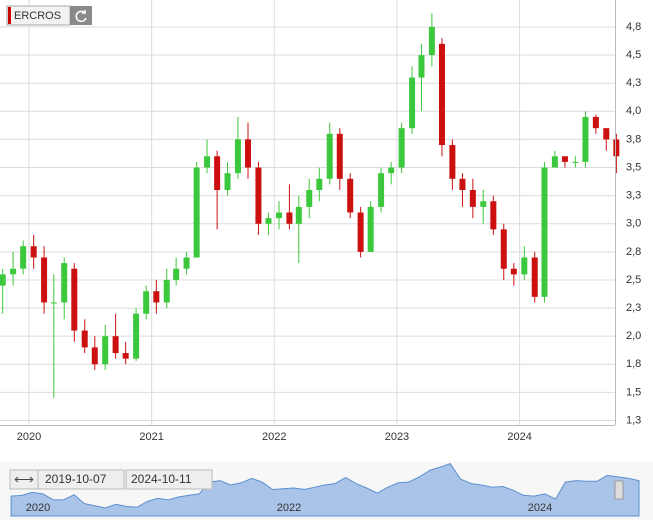 Image resolution: width=653 pixels, height=520 pixels. What do you see at coordinates (633, 420) in the screenshot?
I see `y-tick-label: 1,3` at bounding box center [633, 420].